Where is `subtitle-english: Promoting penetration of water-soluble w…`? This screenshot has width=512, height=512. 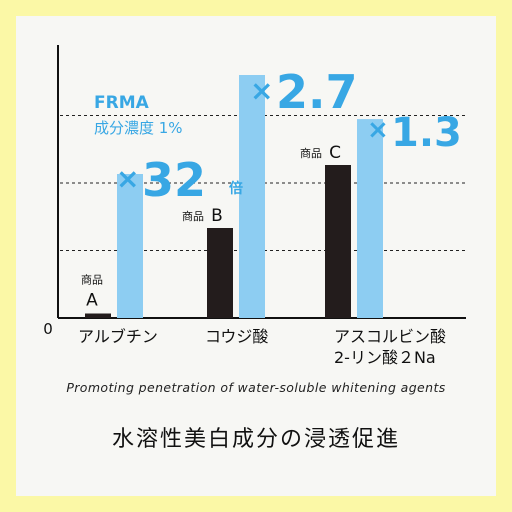
subtitle-english: Promoting penetration of water-soluble w… is located at coordinates (255, 387).